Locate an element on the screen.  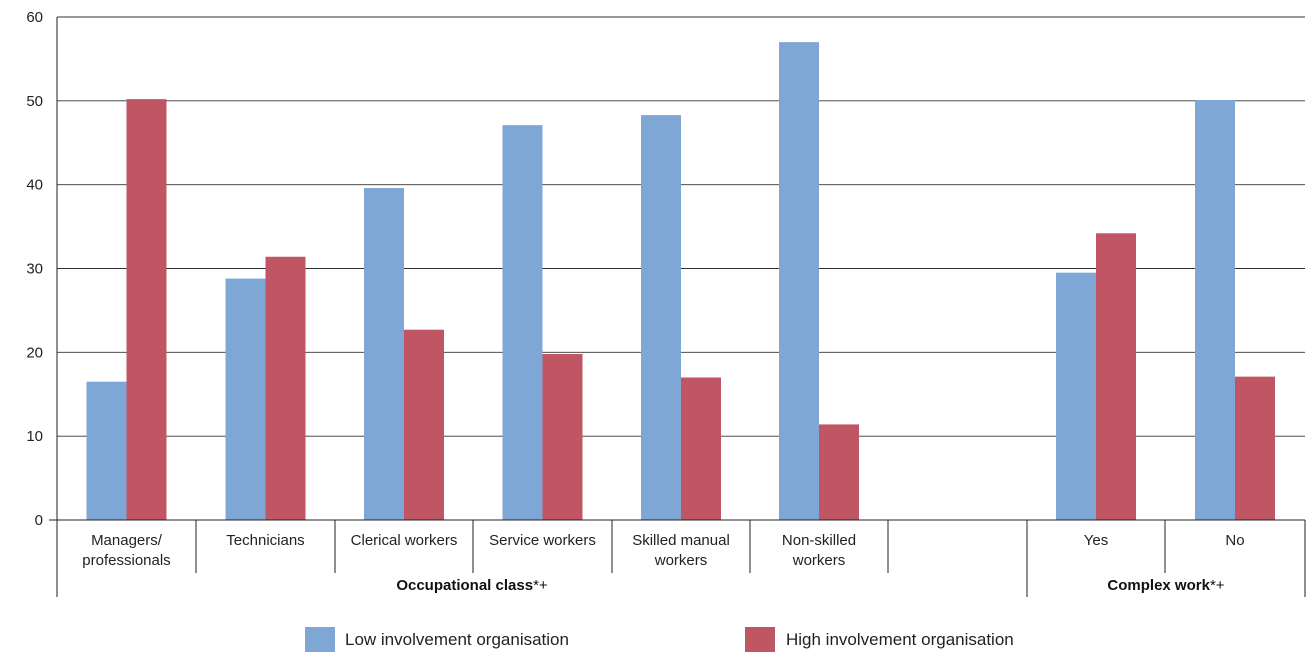
x-tick-label: Skilled manual is located at coordinates (681, 540).